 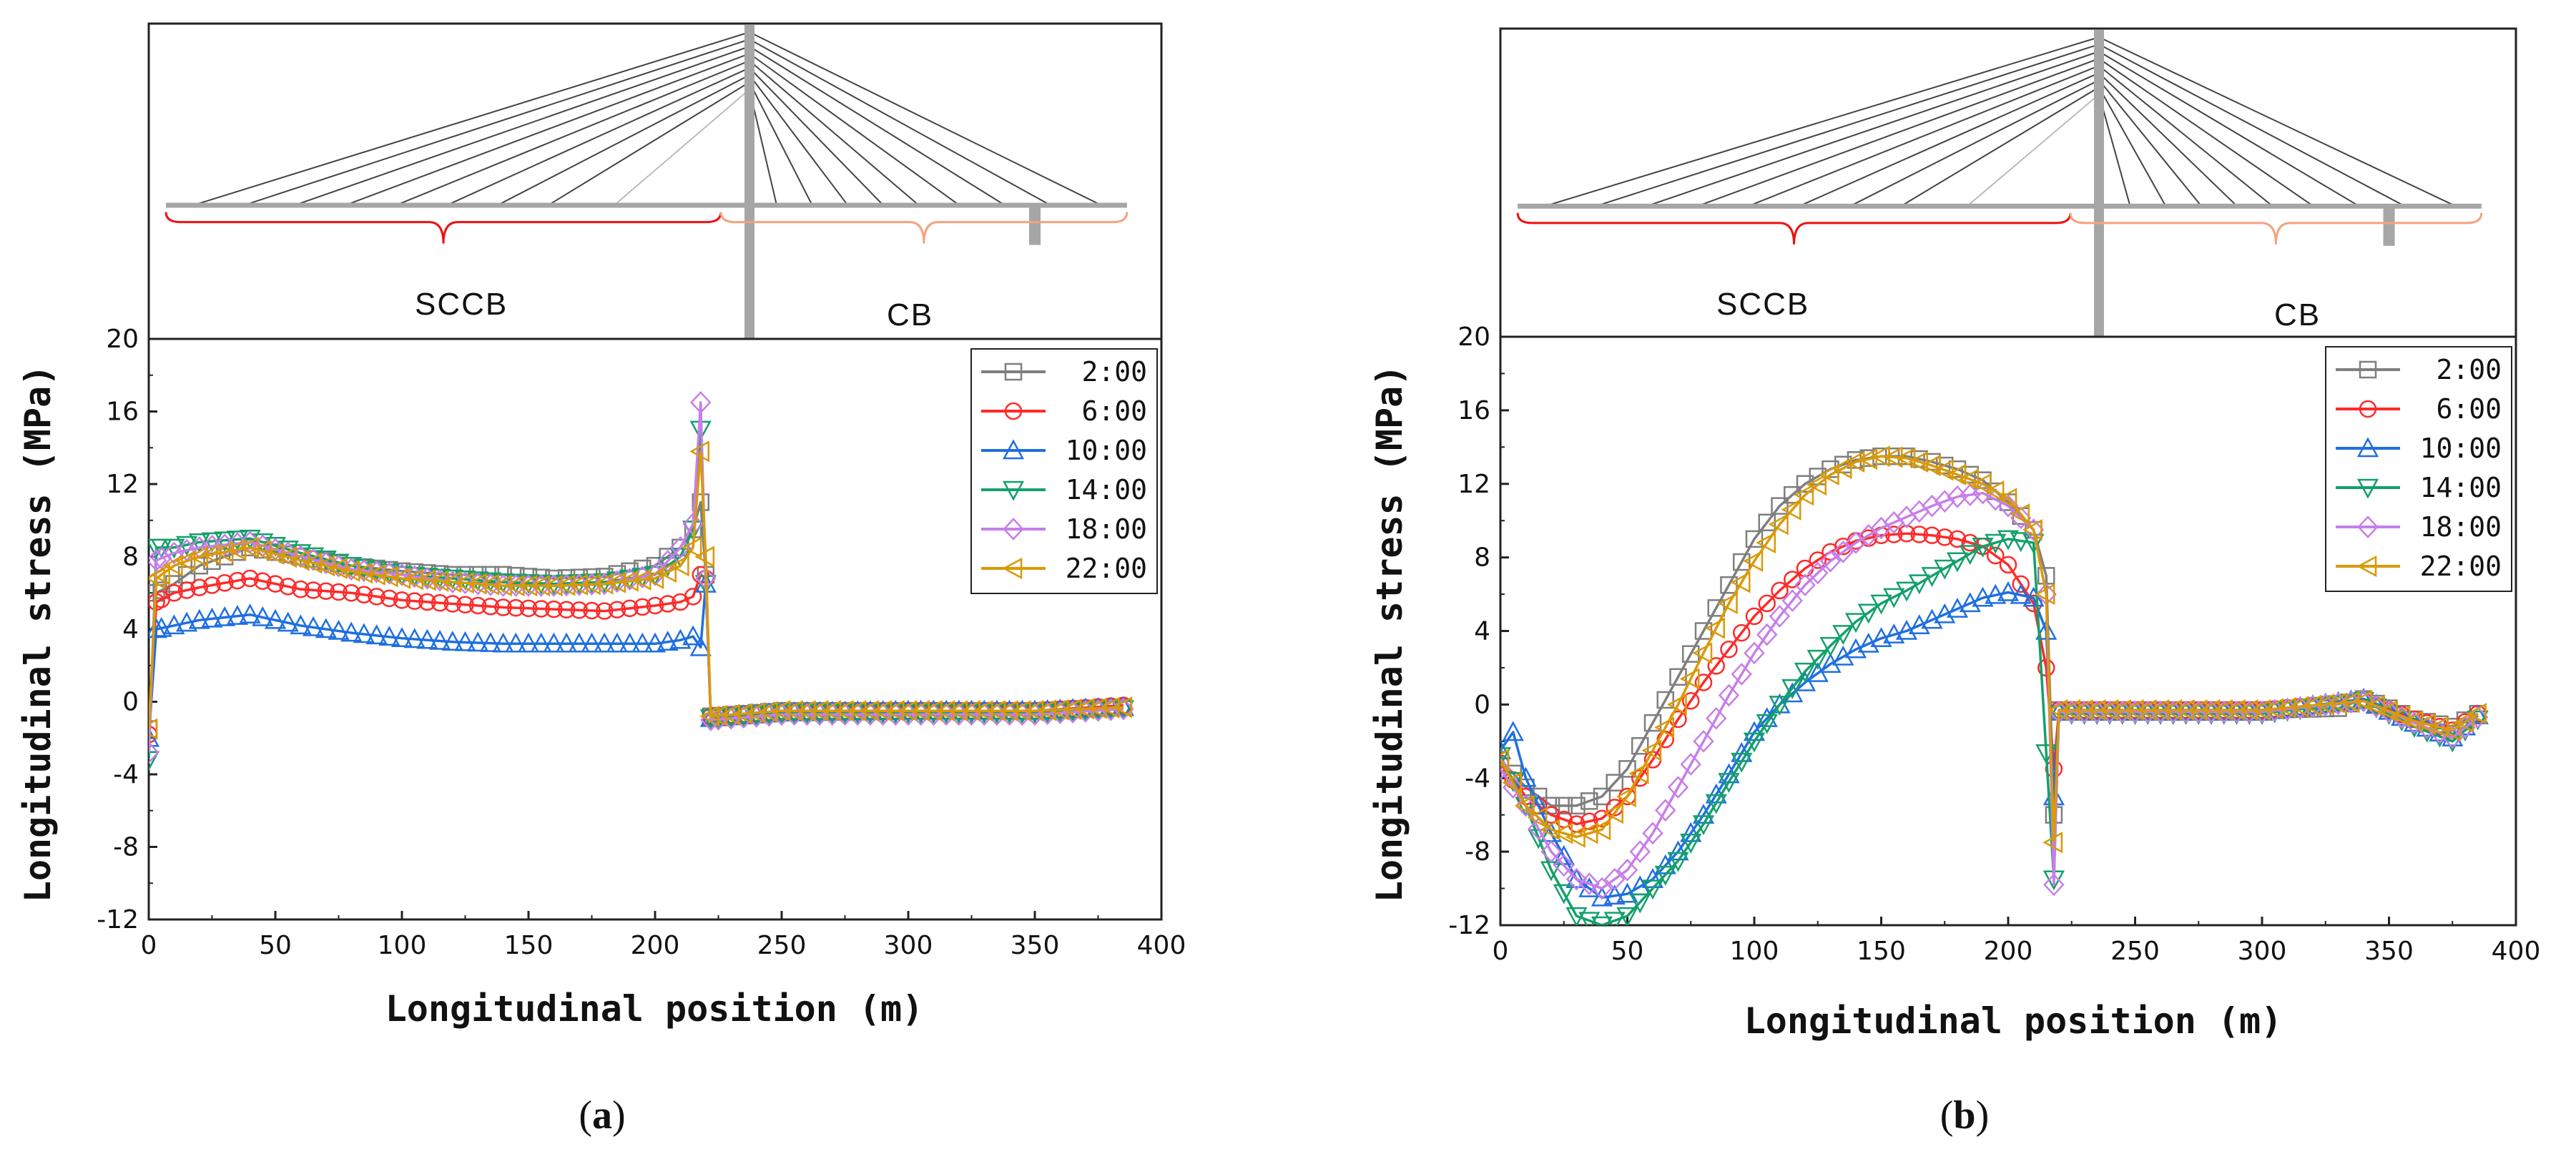 I want to click on legend-label: 10:00, so click(x=1107, y=450).